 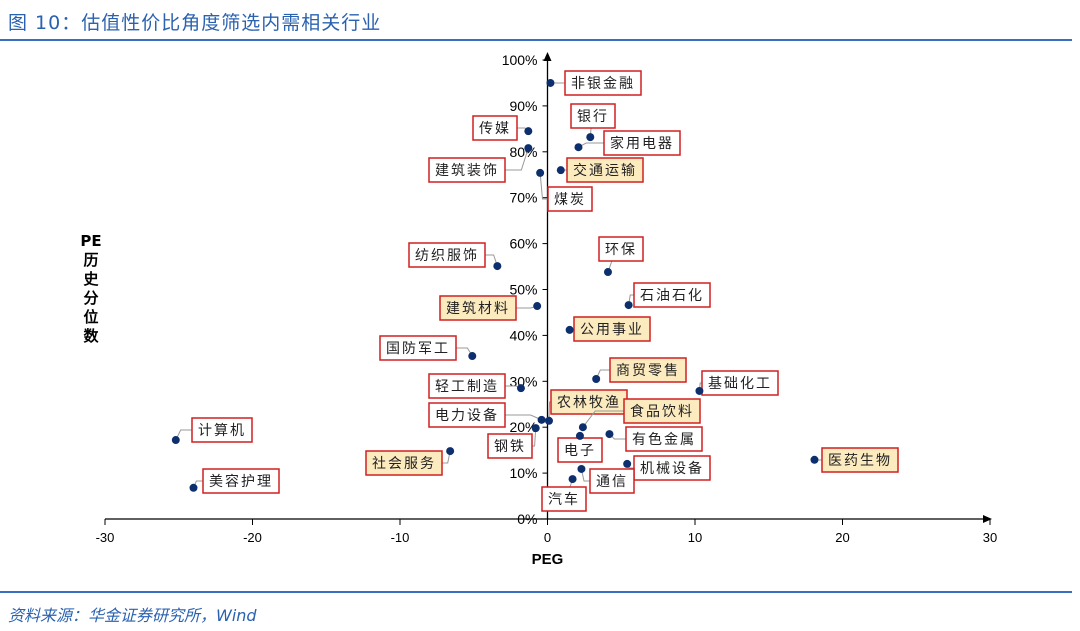 I want to click on point-label: 环保, so click(x=621, y=250).